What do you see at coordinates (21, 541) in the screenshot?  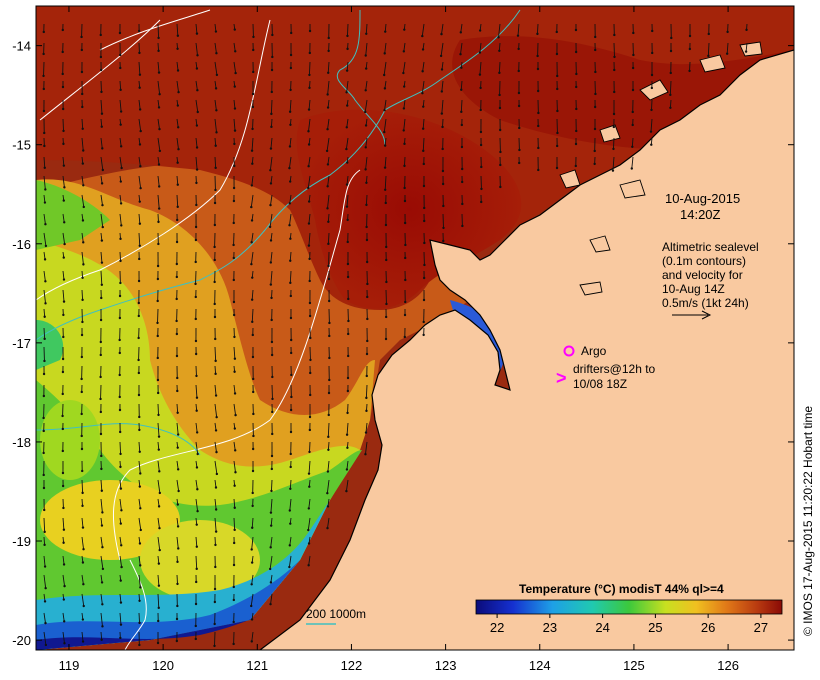 I see `y-tick-label: -19` at bounding box center [21, 541].